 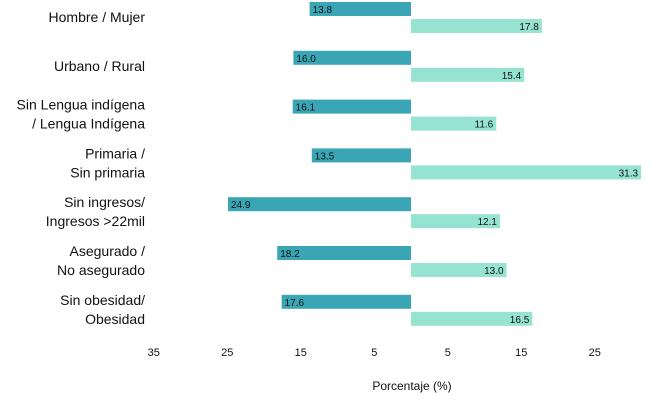 I want to click on bar-right-value: 16.5, so click(x=520, y=320).